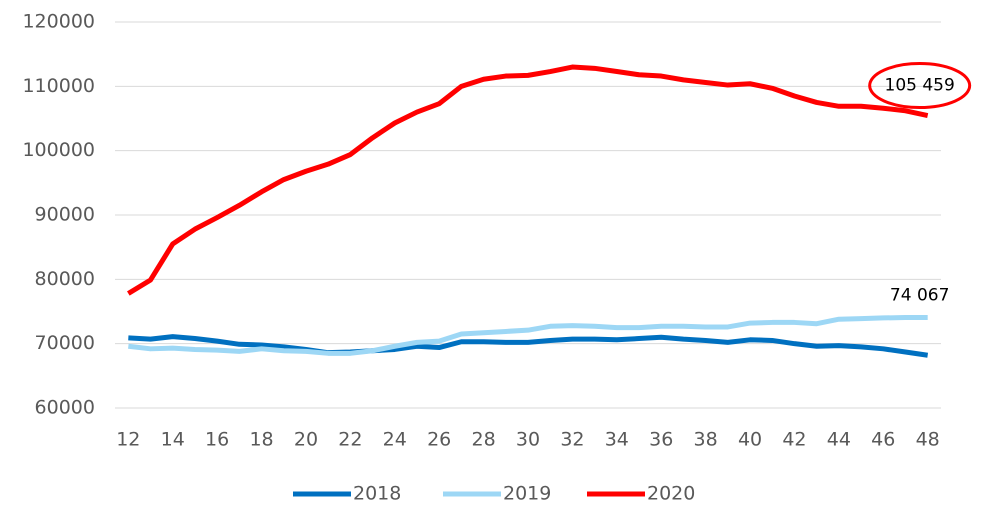 The image size is (985, 505). Describe the element at coordinates (706, 440) in the screenshot. I see `x-tick-label: 38` at that location.